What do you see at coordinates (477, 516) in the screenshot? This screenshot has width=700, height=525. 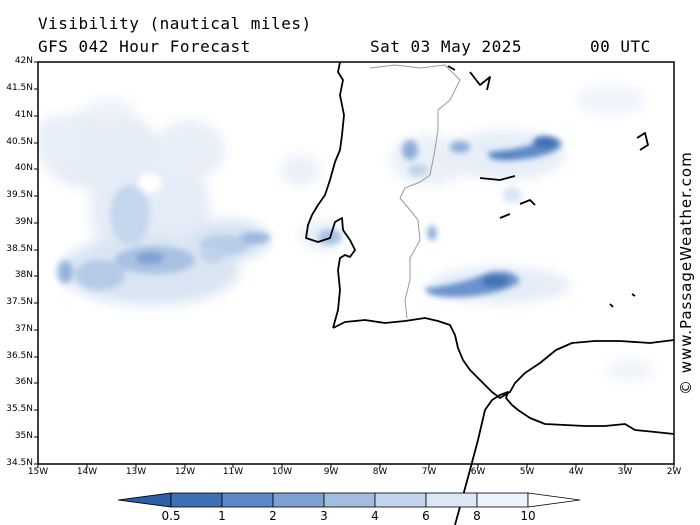 I see `legend-label: 8` at bounding box center [477, 516].